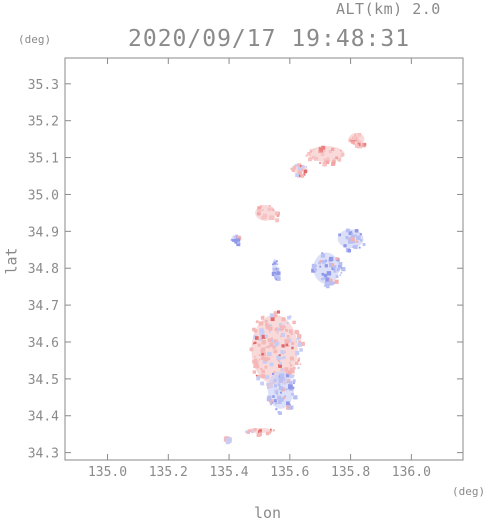 Image resolution: width=491 pixels, height=522 pixels. I want to click on y-tick-label: 34.8, so click(43, 269).